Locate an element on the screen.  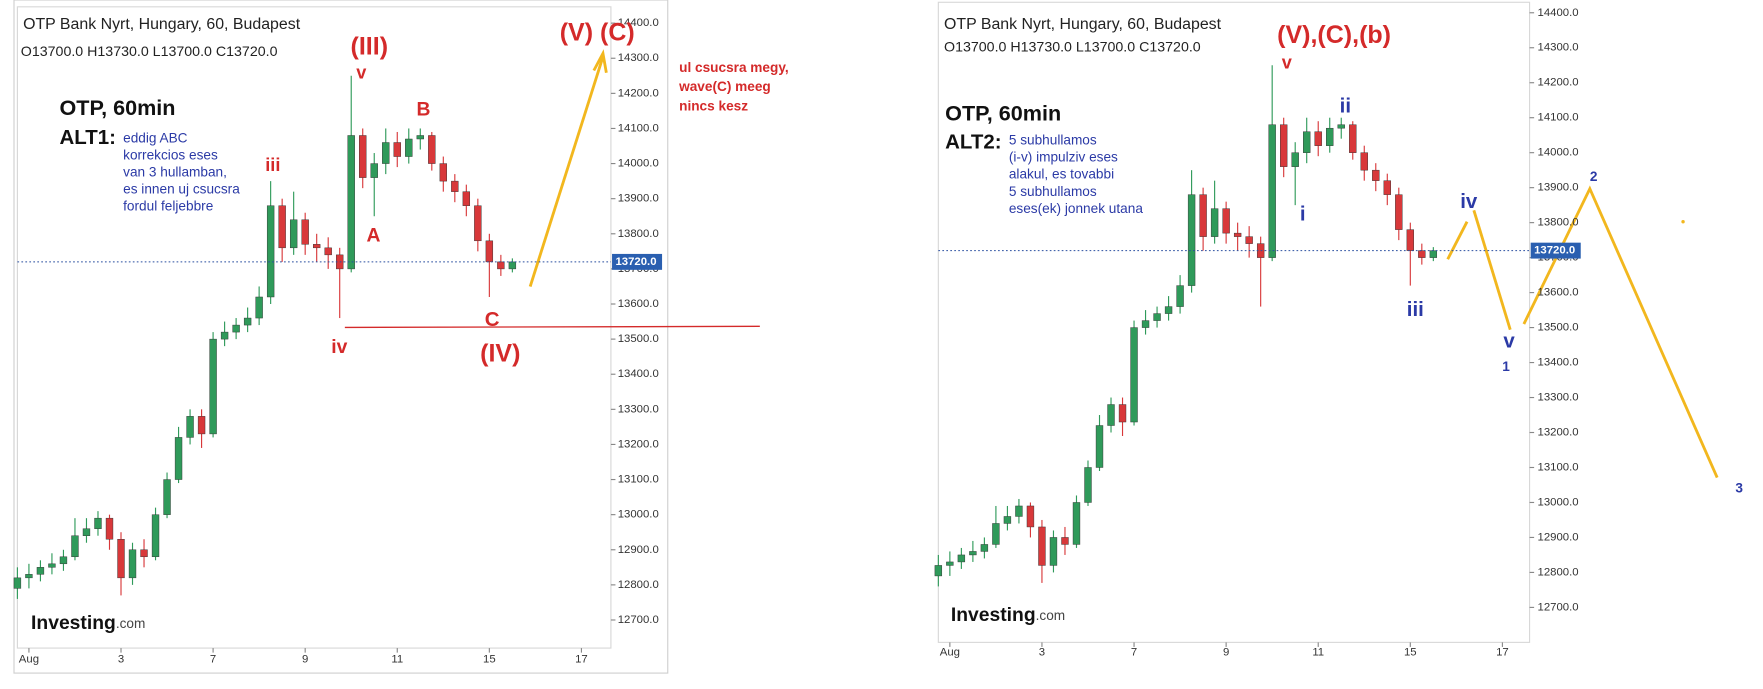
y-tick-label: 13400.0 is located at coordinates (638, 374).